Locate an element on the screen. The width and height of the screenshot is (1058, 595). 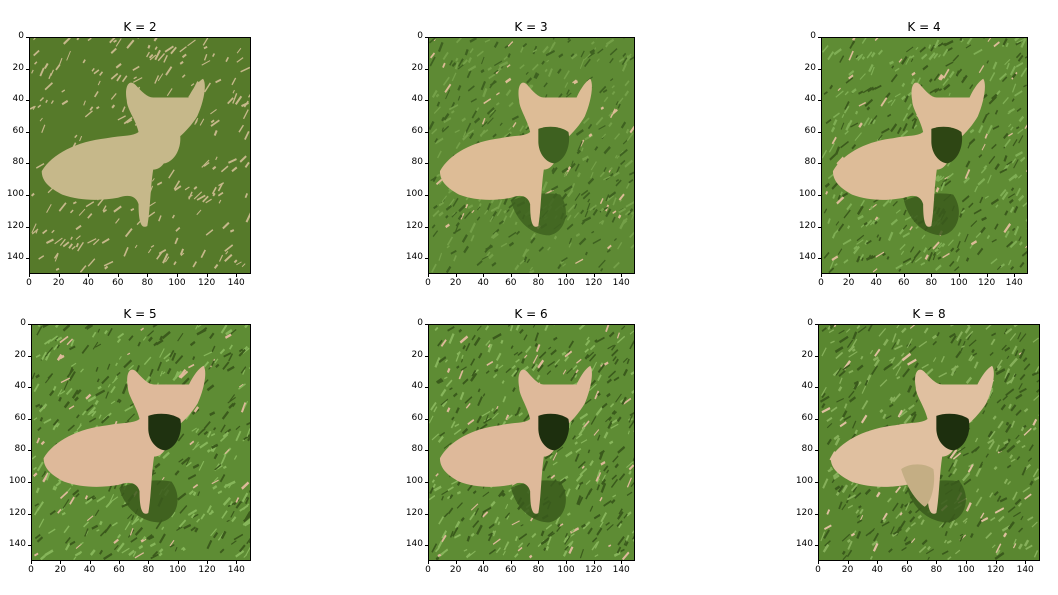
segmented-image-k2 is located at coordinates (531, 155).